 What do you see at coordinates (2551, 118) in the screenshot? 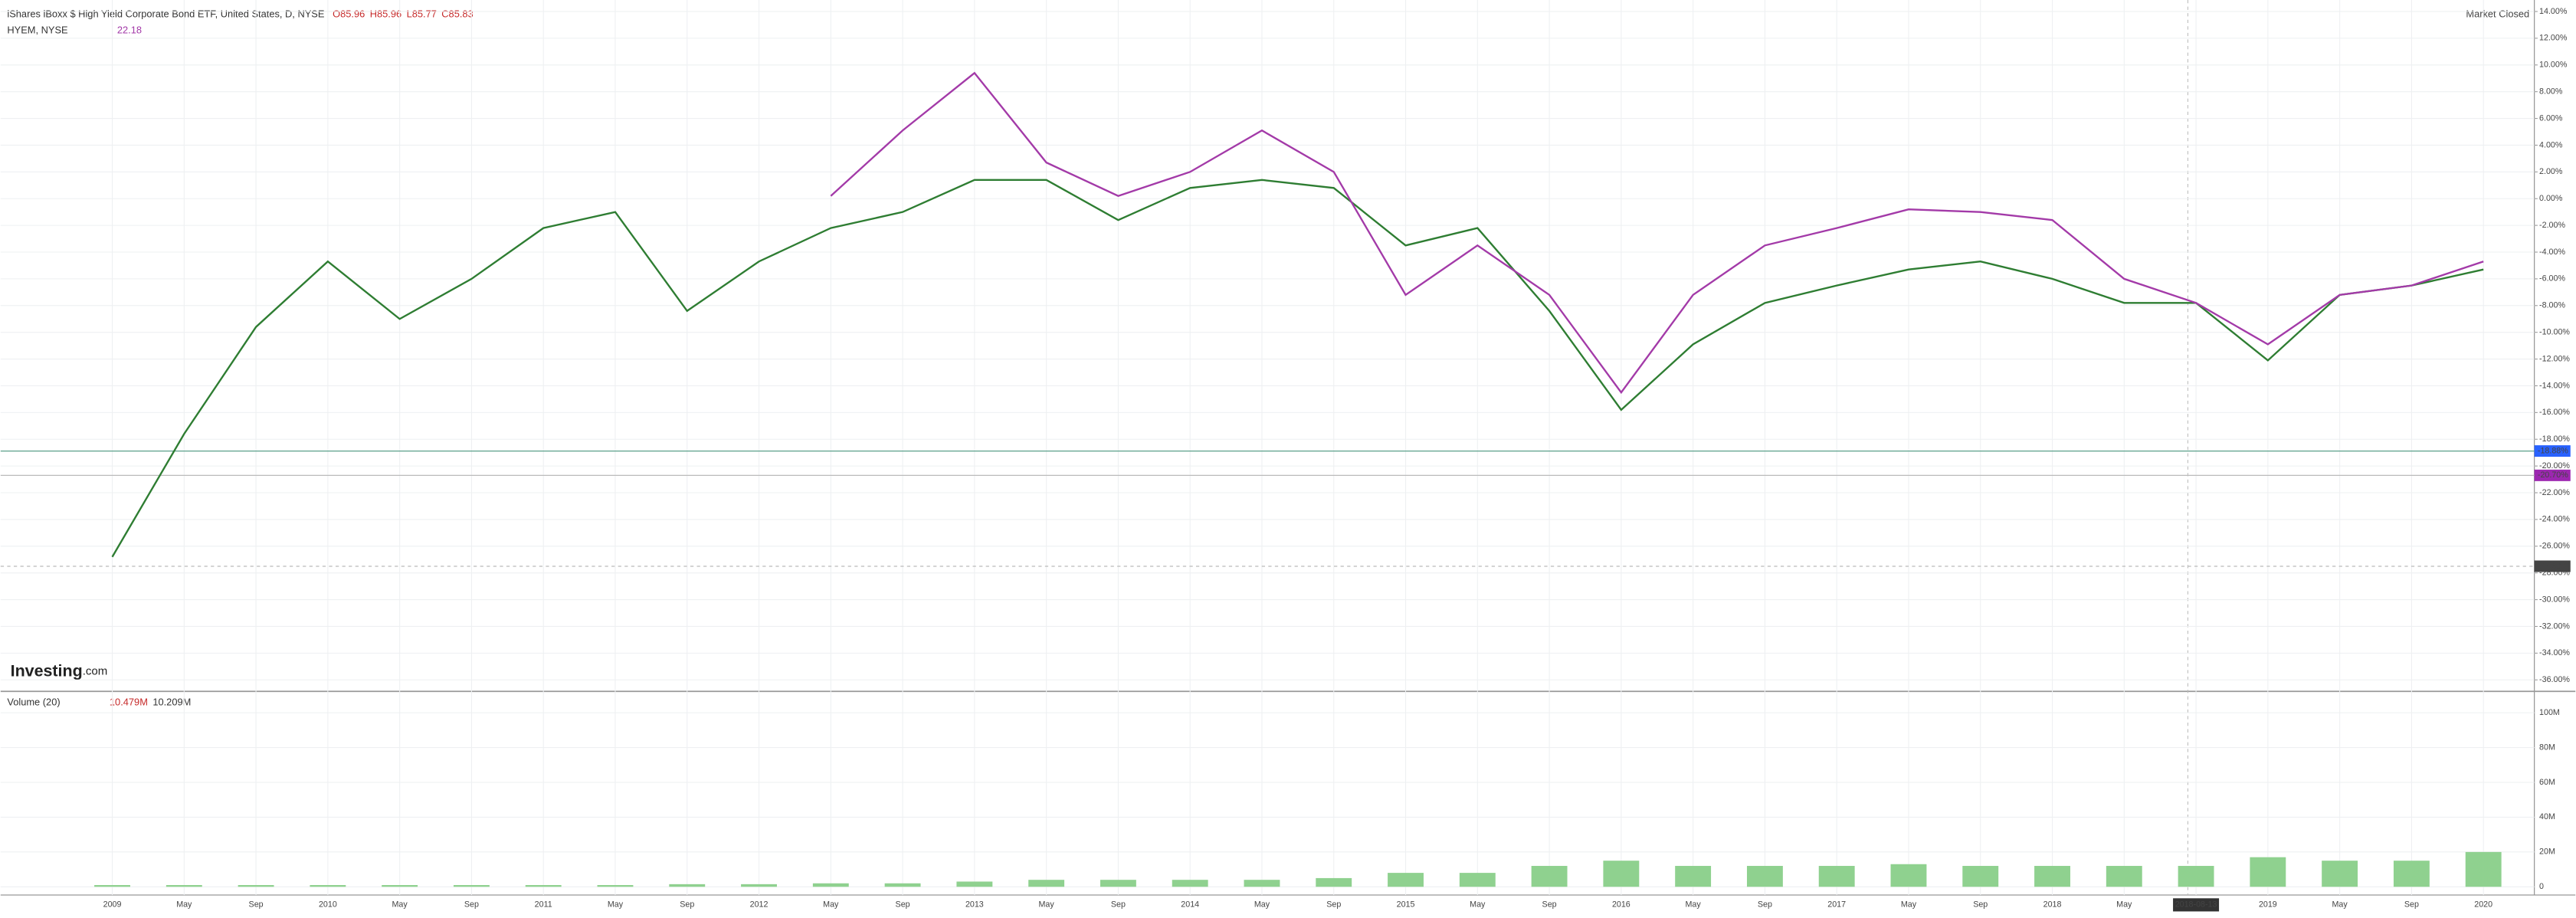
I see `y-tick-label: 6.00%` at bounding box center [2551, 118].